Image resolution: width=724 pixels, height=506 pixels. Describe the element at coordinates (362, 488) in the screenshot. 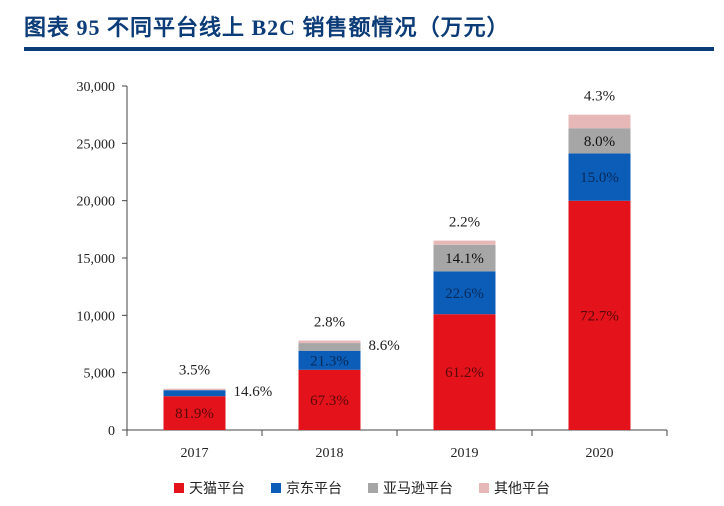

I see `legend: 天猫平台 京东平台 亚马逊平台 其他平台` at that location.